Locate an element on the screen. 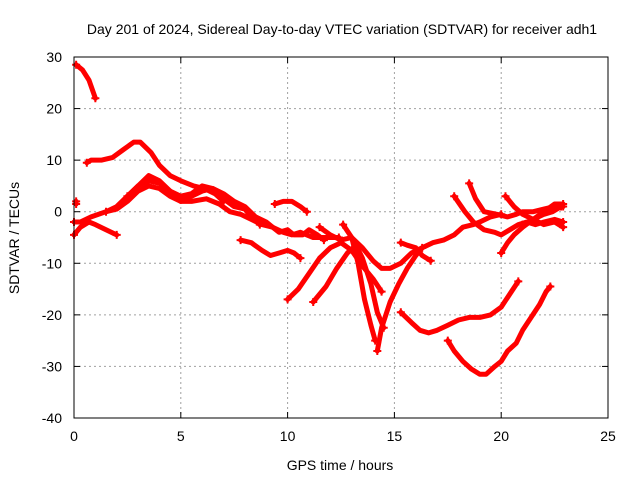 The image size is (640, 480). x-tick-label: 5 is located at coordinates (181, 436).